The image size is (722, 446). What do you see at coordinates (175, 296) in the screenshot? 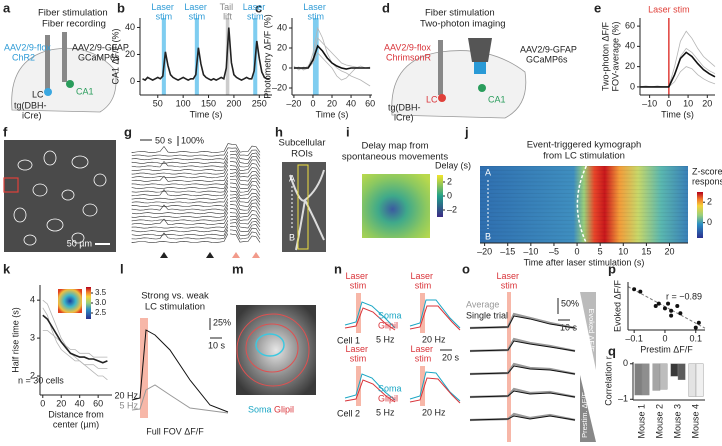
I see `title: Strong vs. weak` at bounding box center [175, 296].